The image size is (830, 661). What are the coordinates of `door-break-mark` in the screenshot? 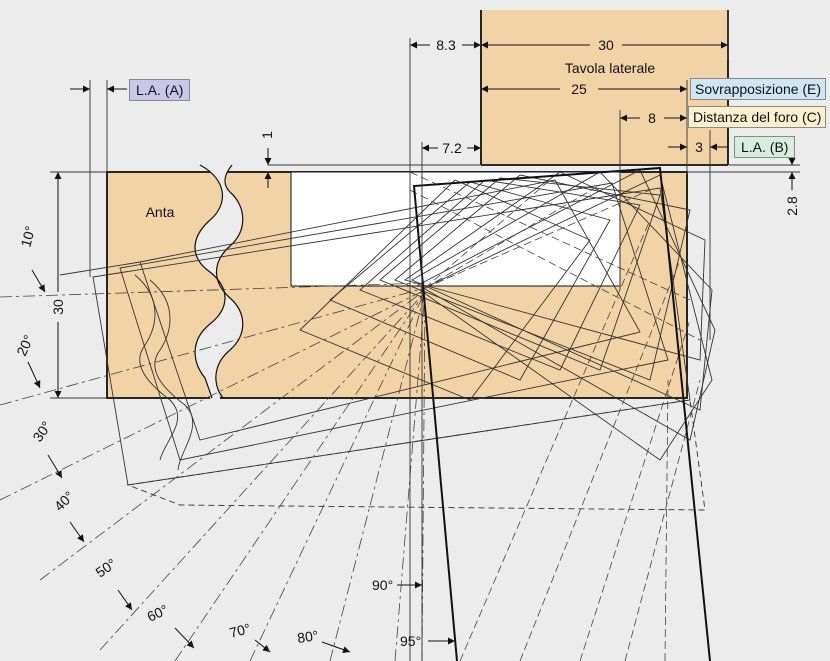 It's located at (219, 285).